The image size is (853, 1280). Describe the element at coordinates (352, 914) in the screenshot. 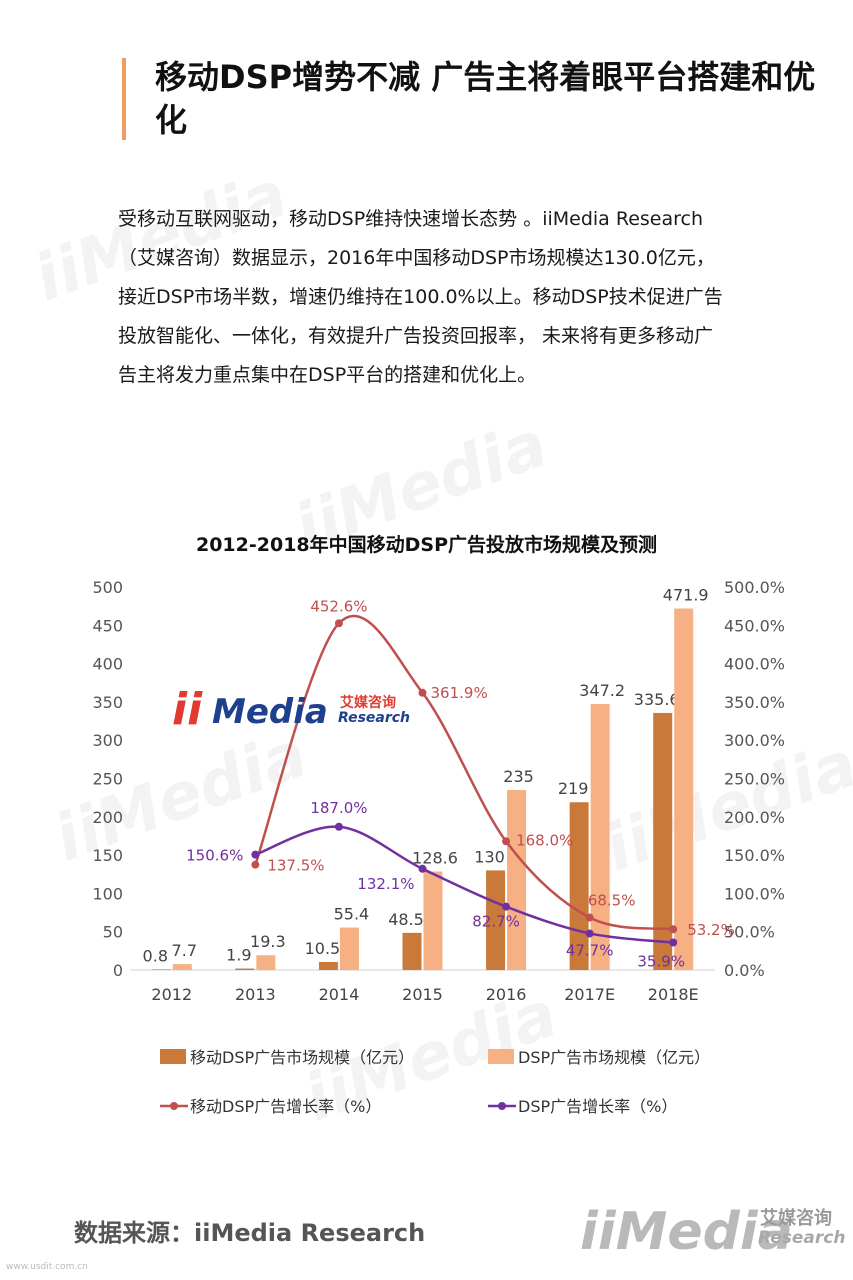

I see `bar-dsp-label: 55.4` at that location.